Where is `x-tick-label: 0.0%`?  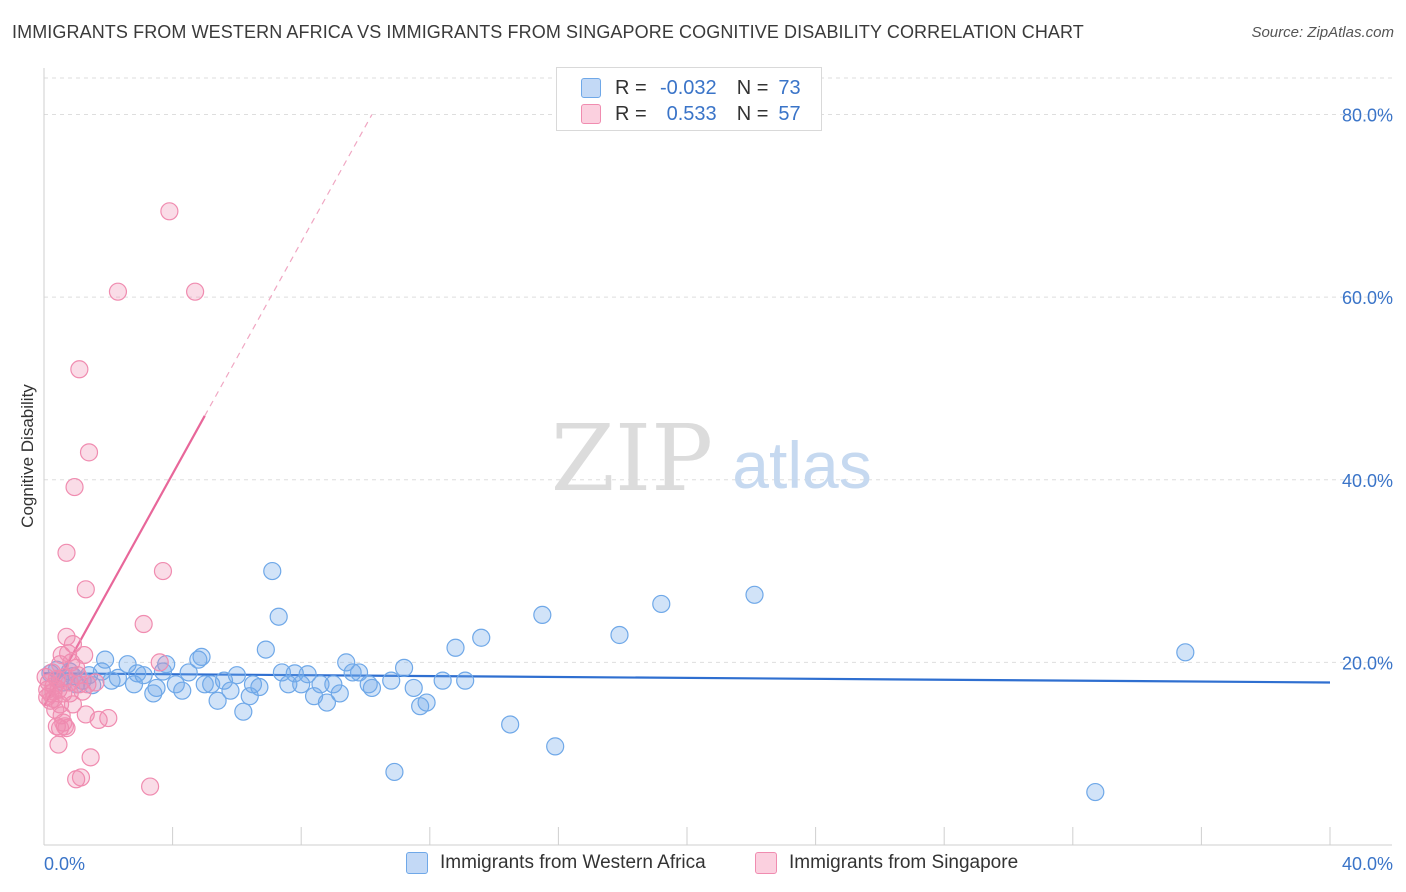
x-tick-label: 0.0% is located at coordinates (64, 864).